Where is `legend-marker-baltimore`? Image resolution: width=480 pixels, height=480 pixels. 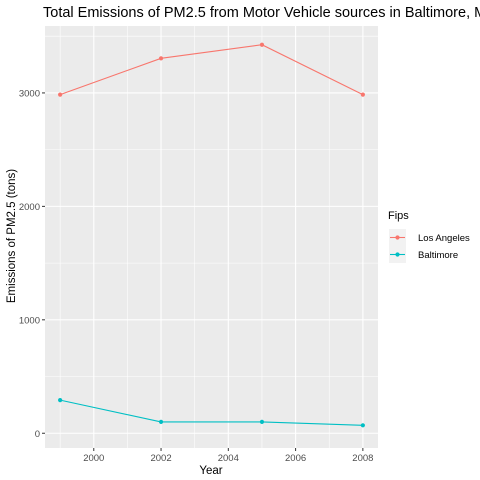 legend-marker-baltimore is located at coordinates (397, 254).